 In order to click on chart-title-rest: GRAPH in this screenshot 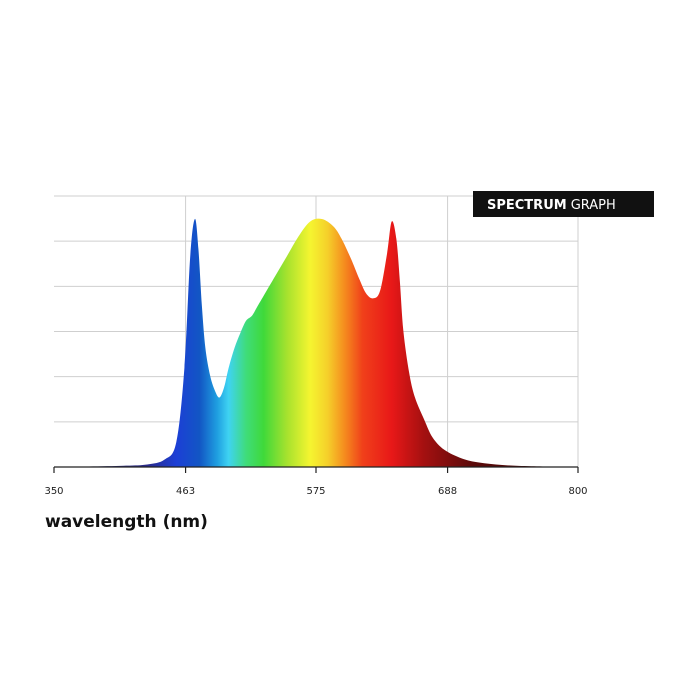, I will do `click(593, 205)`.